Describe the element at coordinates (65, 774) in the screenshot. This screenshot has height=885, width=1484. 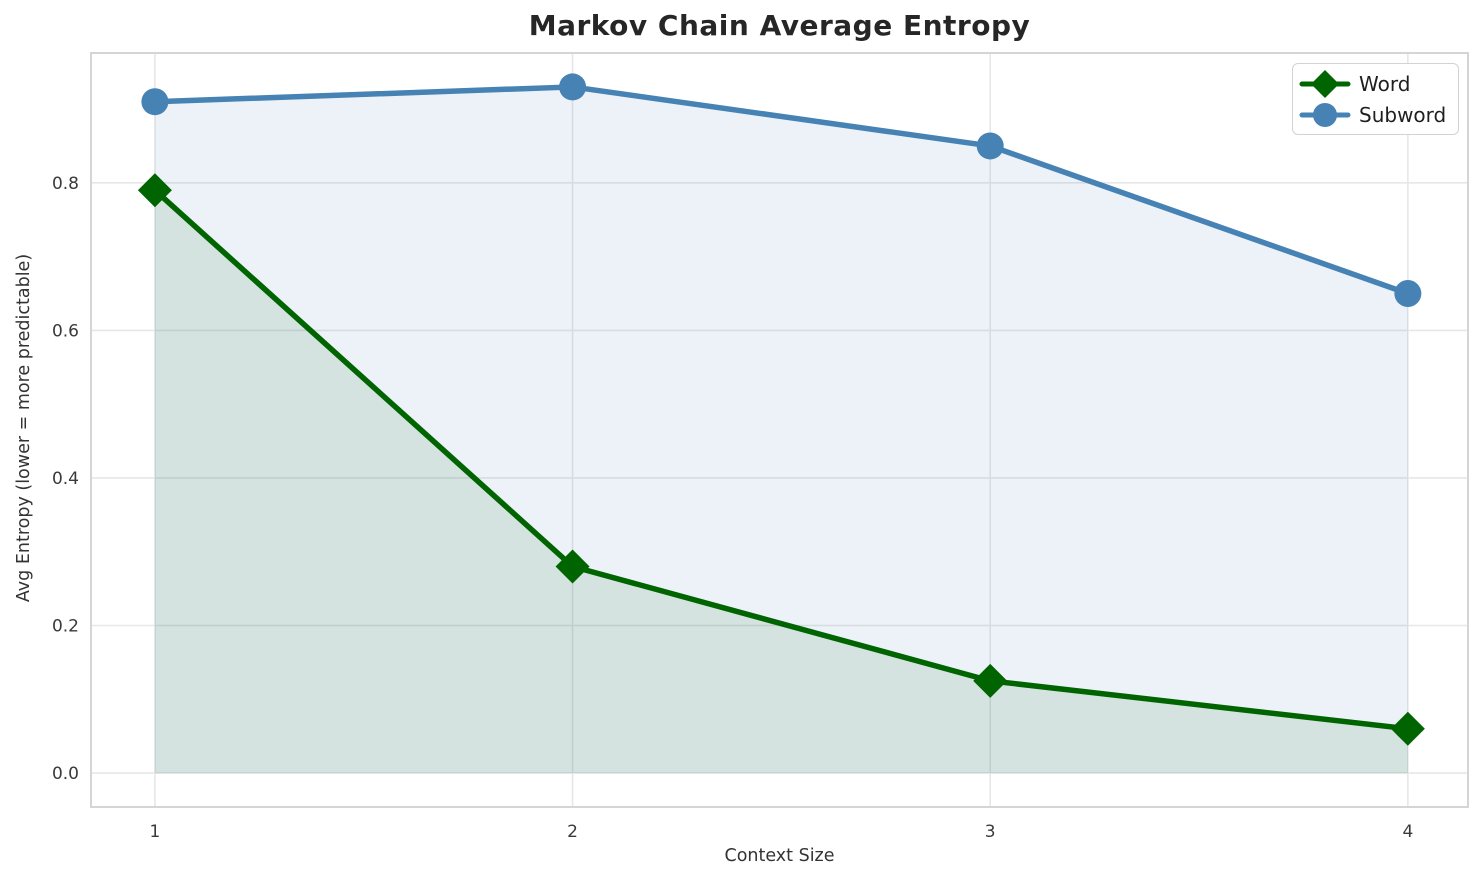
I see `y-tick-label: 0.0` at that location.